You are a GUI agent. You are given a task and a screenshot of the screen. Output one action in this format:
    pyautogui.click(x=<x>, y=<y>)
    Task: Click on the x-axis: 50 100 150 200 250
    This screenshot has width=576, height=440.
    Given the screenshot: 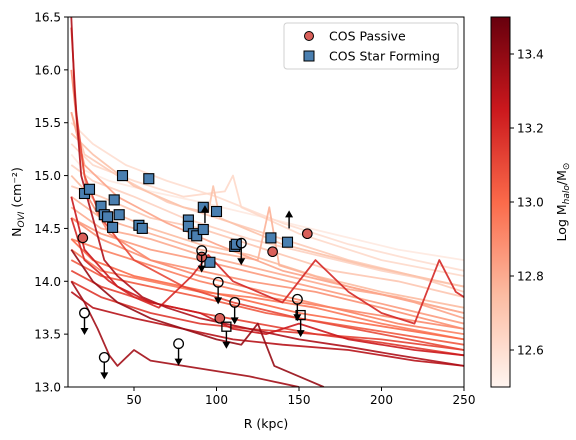 What is the action you would take?
    pyautogui.click(x=300, y=397)
    